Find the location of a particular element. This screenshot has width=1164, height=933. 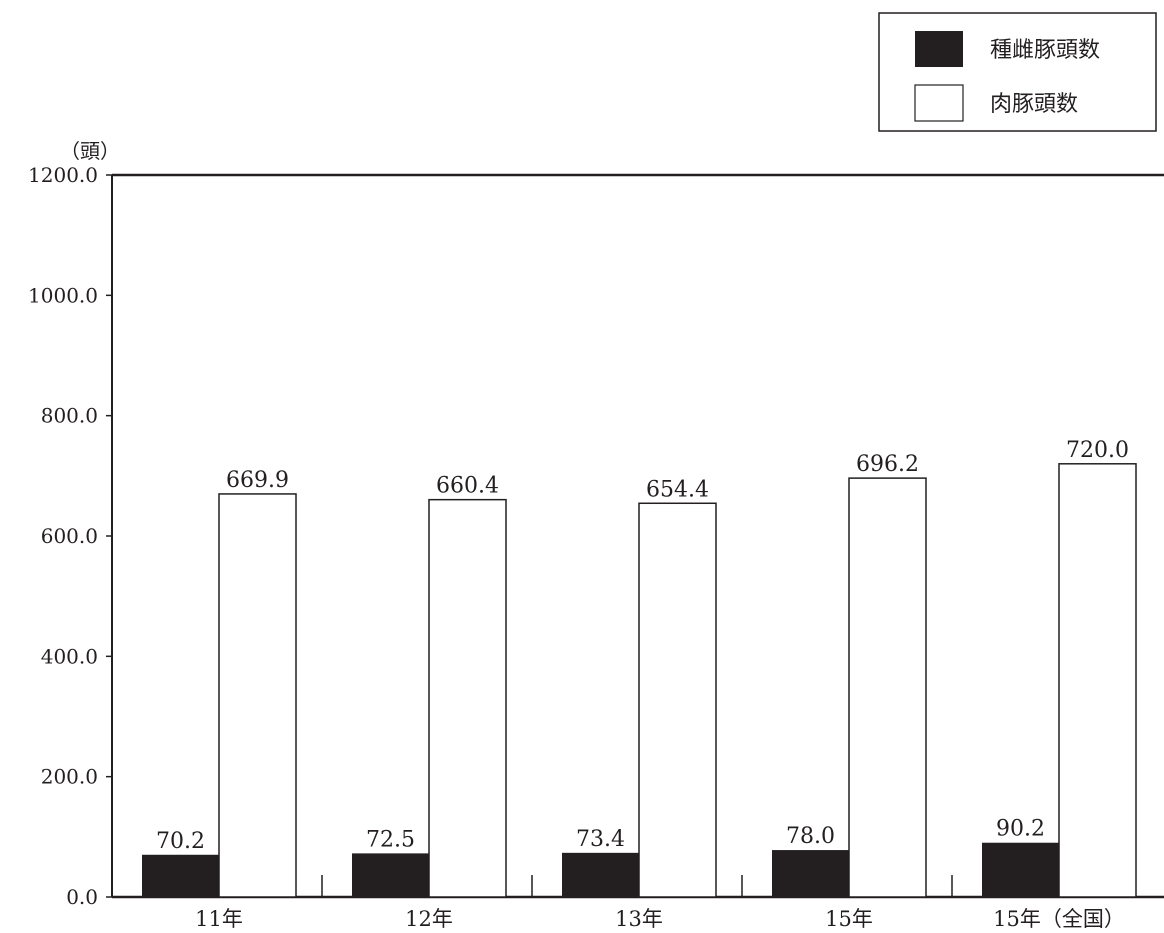

value-label-fattening-pigs: 654.4 is located at coordinates (677, 489).